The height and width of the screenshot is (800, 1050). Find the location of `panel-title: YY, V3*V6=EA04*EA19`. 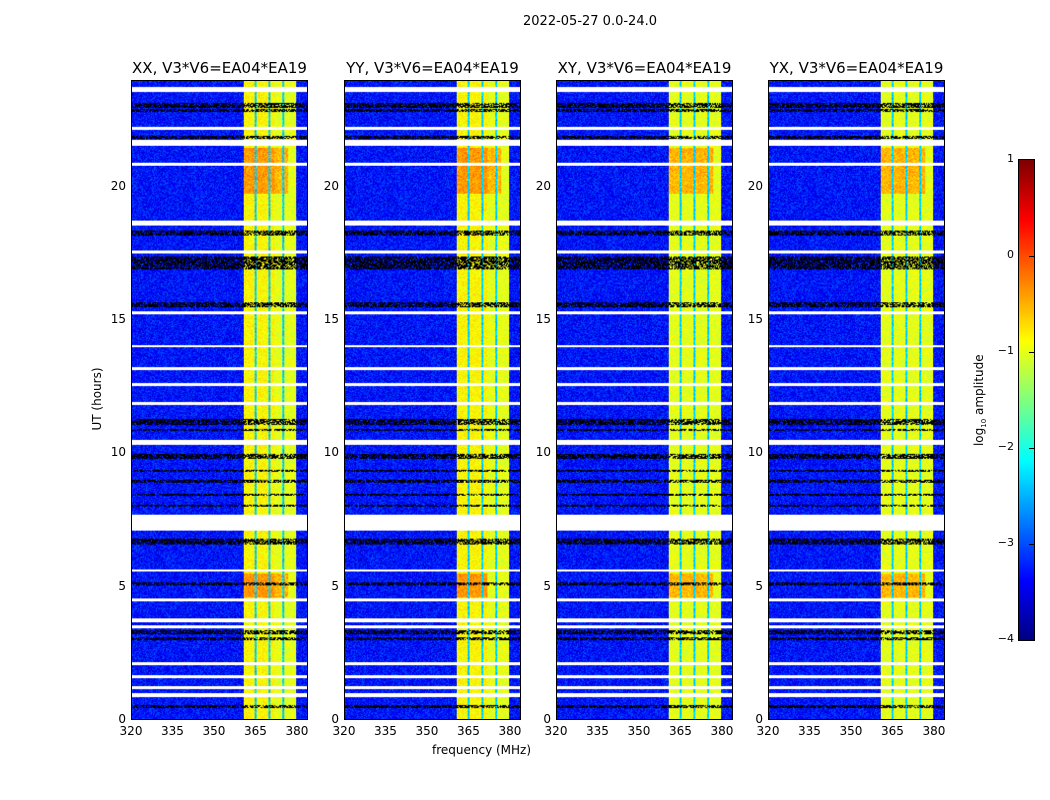

panel-title: YY, V3*V6=EA04*EA19 is located at coordinates (432, 68).